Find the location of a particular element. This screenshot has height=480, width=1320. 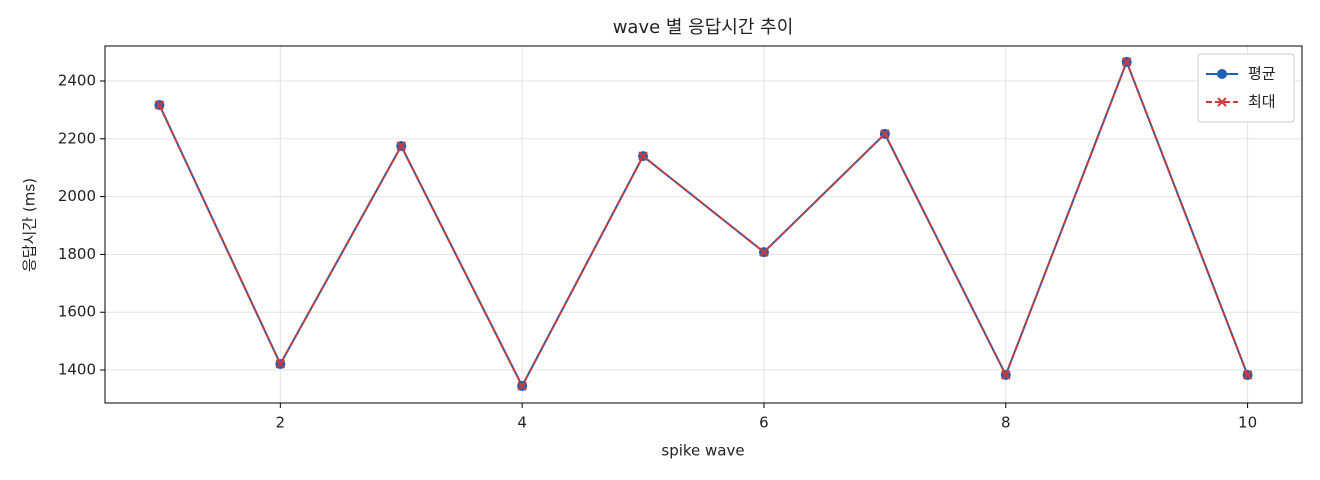

x-tick-label: 2 is located at coordinates (281, 423).